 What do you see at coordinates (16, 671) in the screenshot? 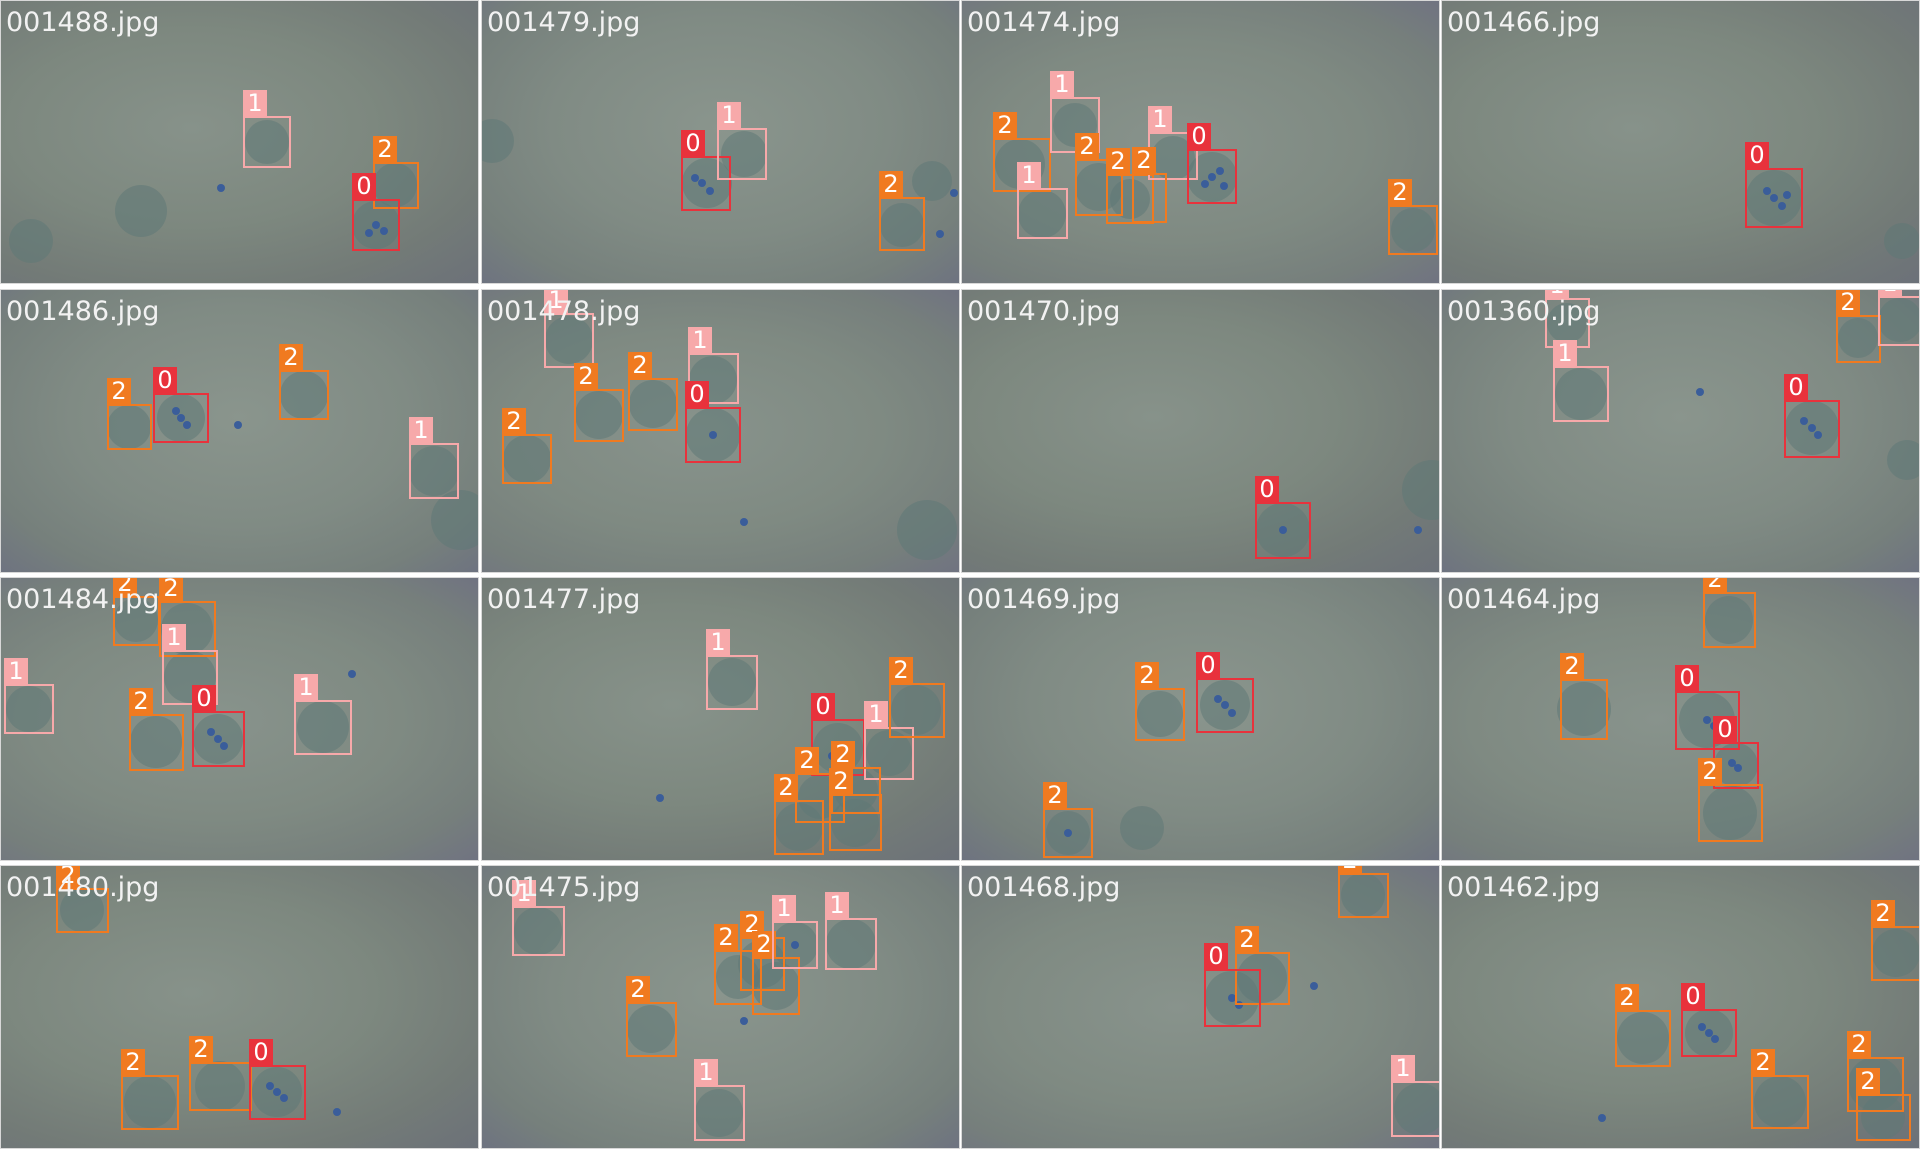
I see `class-label: 1` at bounding box center [16, 671].